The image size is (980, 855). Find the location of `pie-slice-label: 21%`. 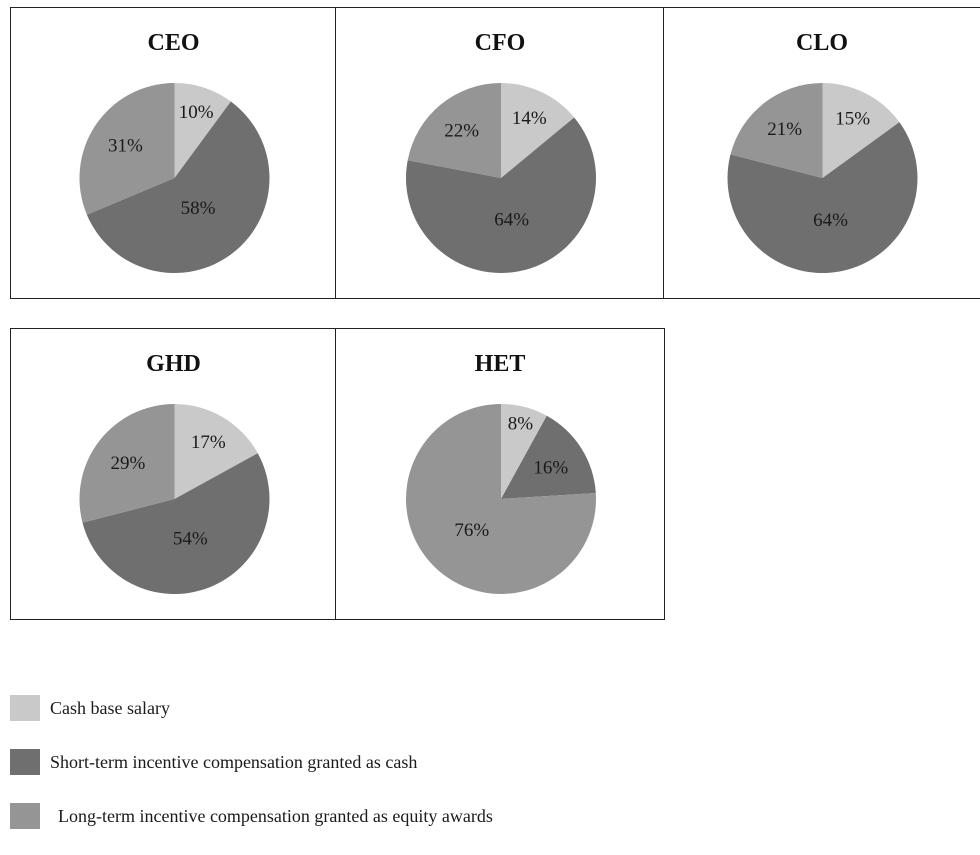

pie-slice-label: 21% is located at coordinates (784, 129).